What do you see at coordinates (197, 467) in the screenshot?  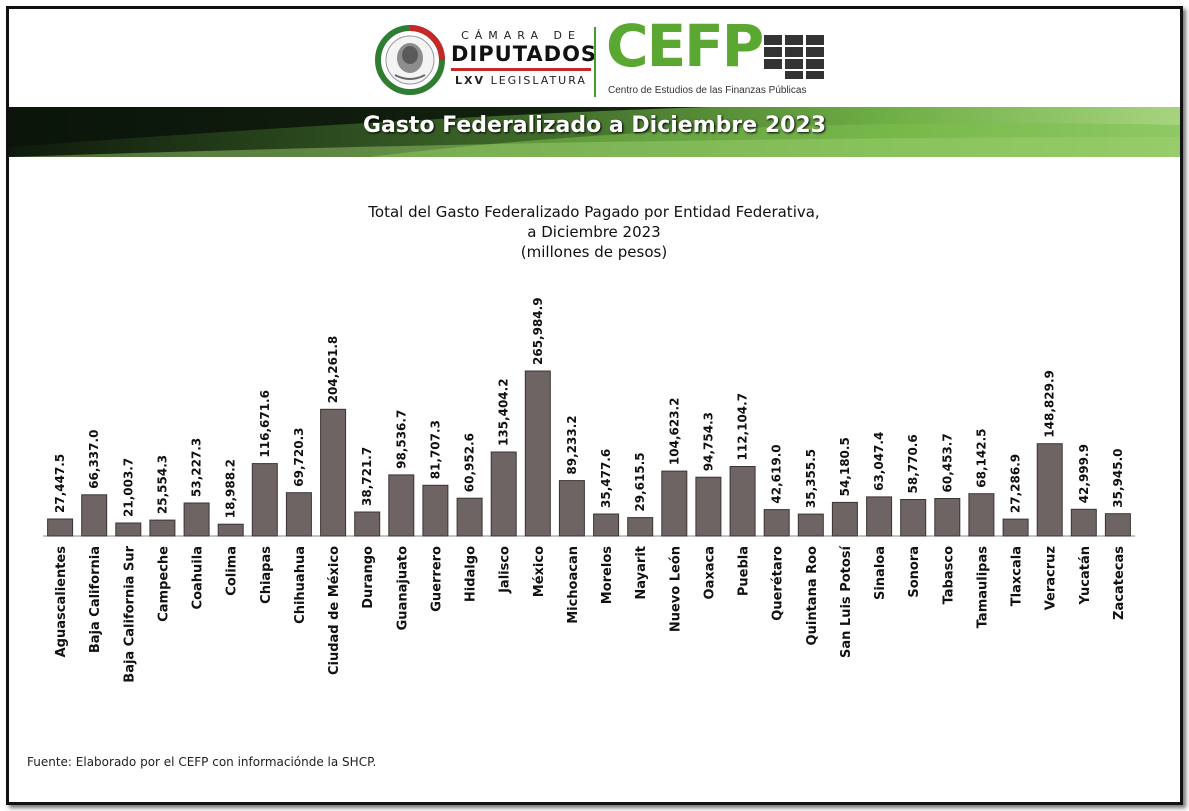 I see `value-label: 53,227.3` at bounding box center [197, 467].